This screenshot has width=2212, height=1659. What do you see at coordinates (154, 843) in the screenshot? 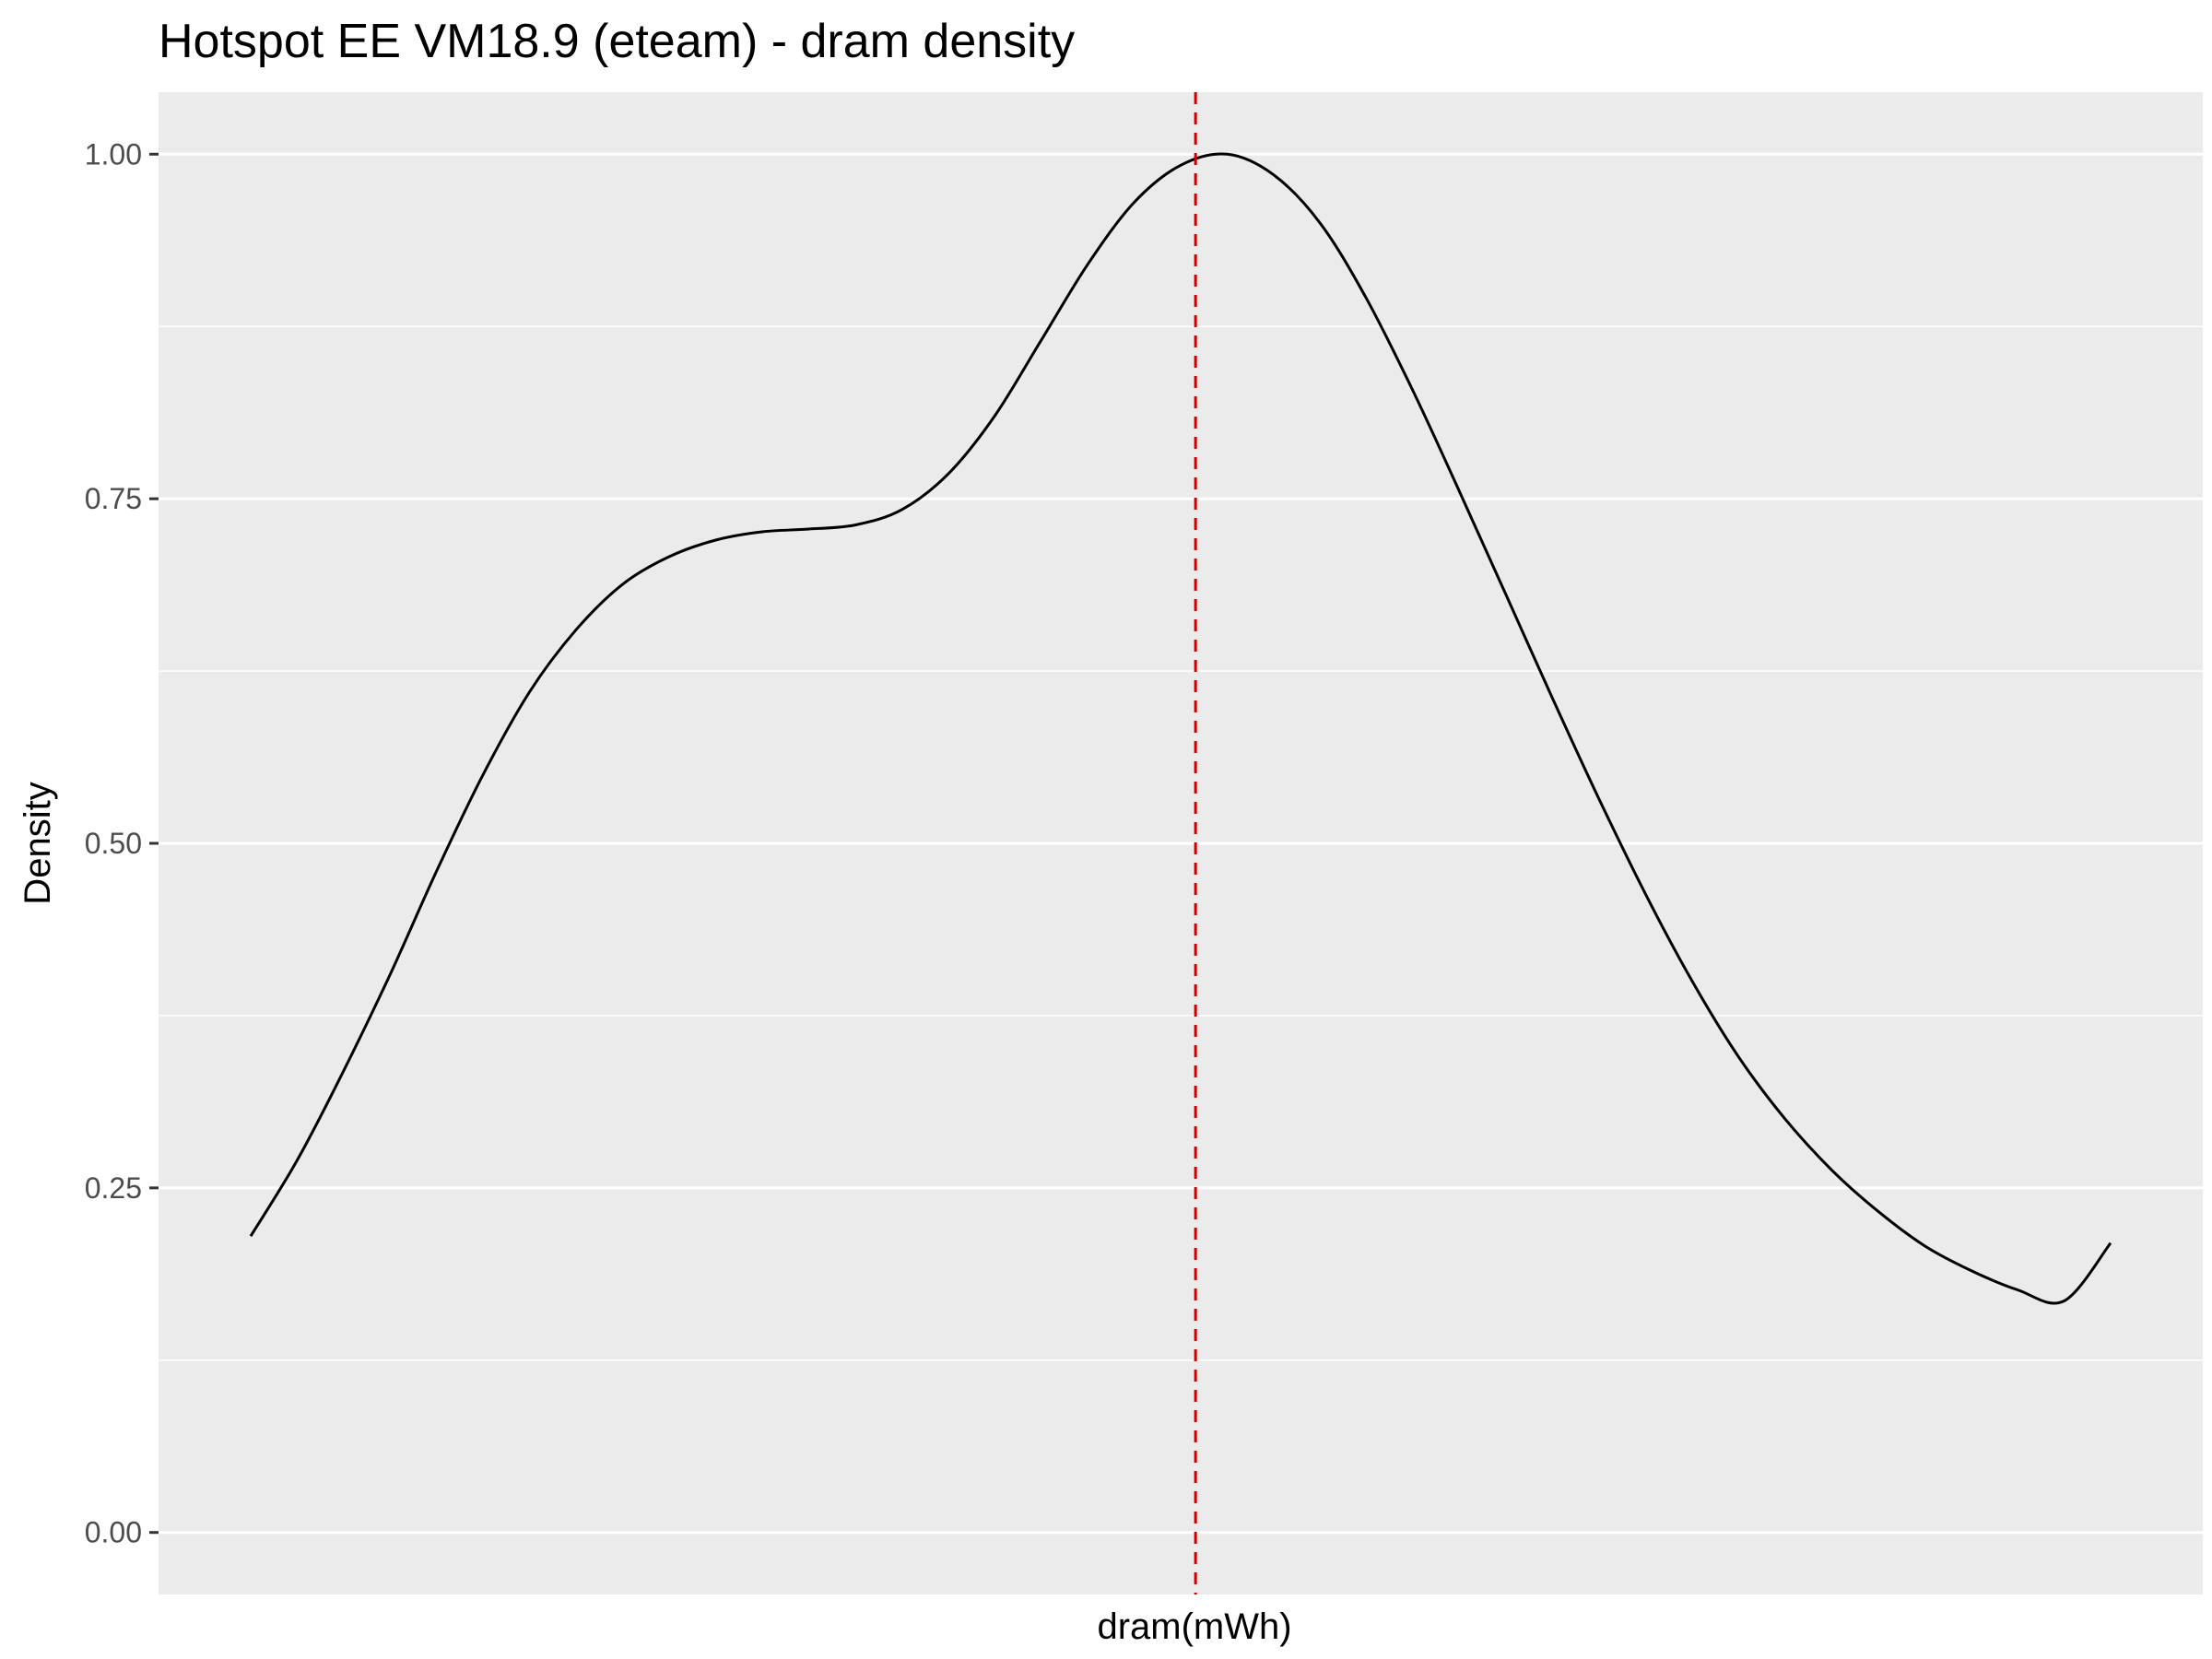
I see `y-axis-ticks` at bounding box center [154, 843].